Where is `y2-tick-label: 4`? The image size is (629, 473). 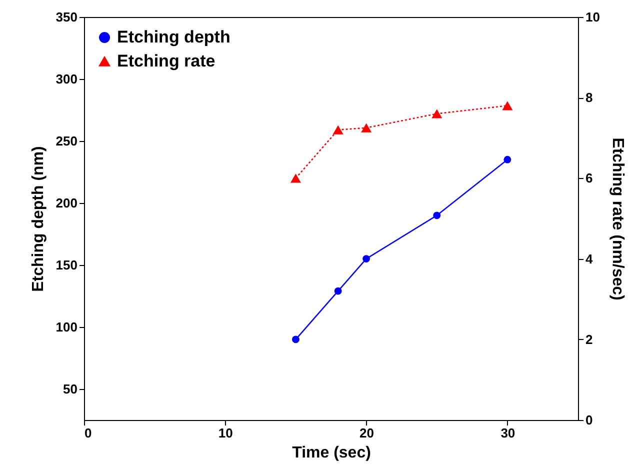
y2-tick-label: 4 is located at coordinates (590, 258).